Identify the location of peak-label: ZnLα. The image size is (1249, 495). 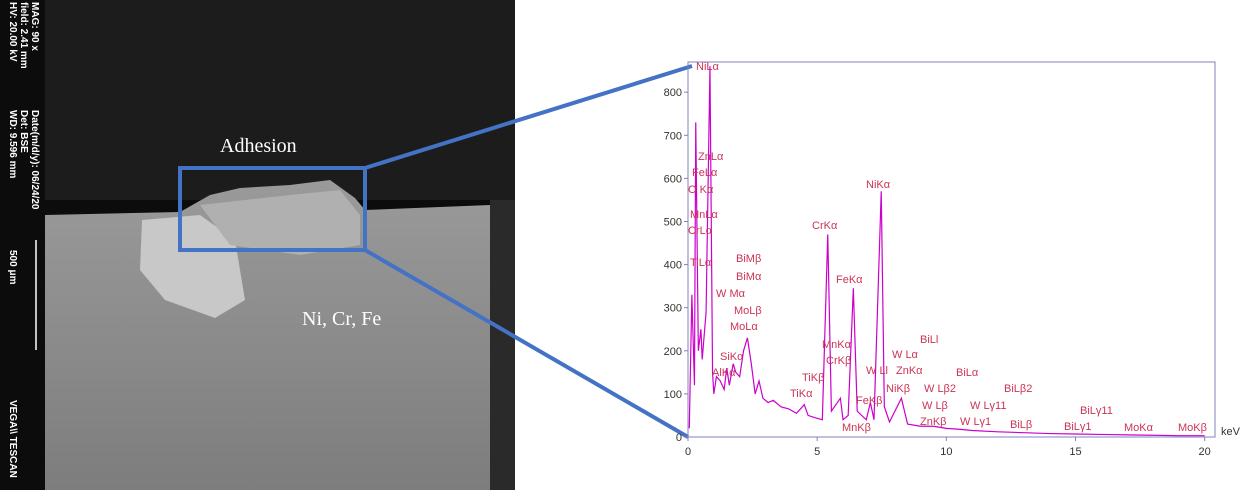
(711, 157).